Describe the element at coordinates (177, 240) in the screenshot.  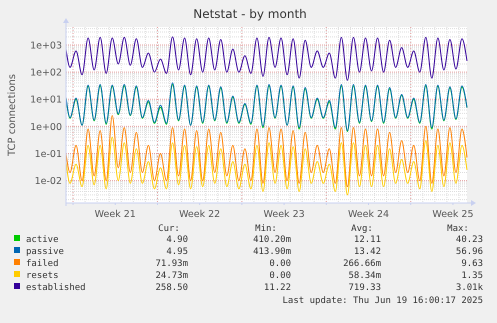
I see `text: 4.90` at that location.